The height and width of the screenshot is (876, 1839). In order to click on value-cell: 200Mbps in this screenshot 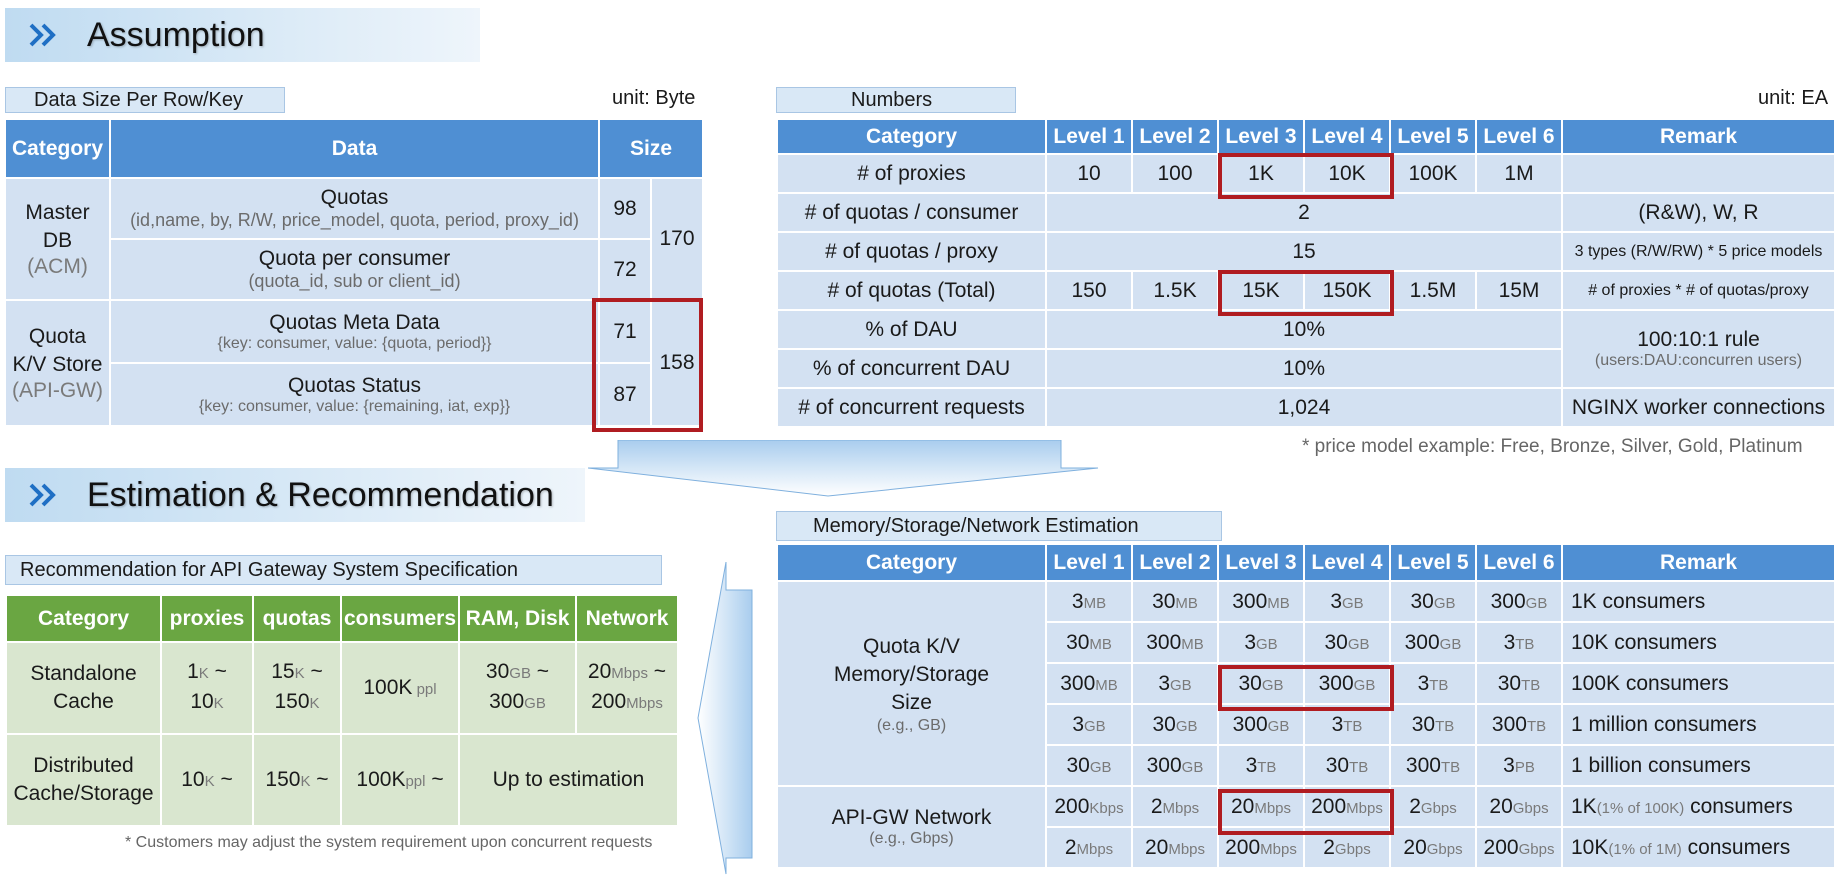, I will do `click(1261, 847)`.